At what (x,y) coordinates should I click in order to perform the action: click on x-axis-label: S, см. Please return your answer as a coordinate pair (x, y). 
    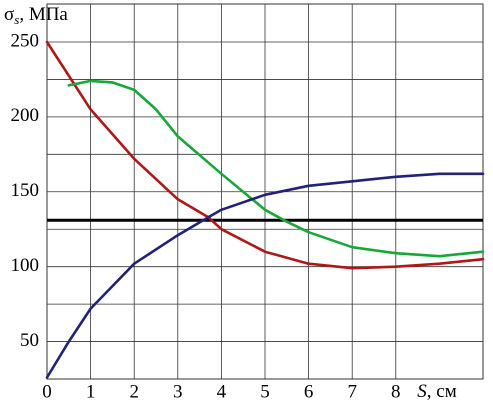
    Looking at the image, I should click on (436, 391).